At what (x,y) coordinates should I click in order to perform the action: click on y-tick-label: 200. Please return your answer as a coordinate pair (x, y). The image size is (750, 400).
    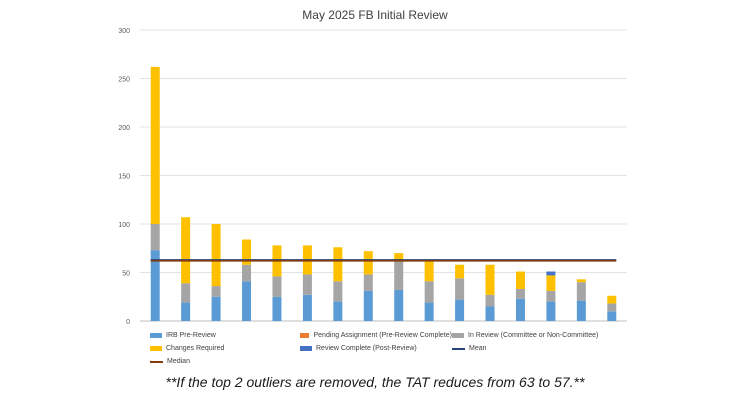
    Looking at the image, I should click on (124, 128).